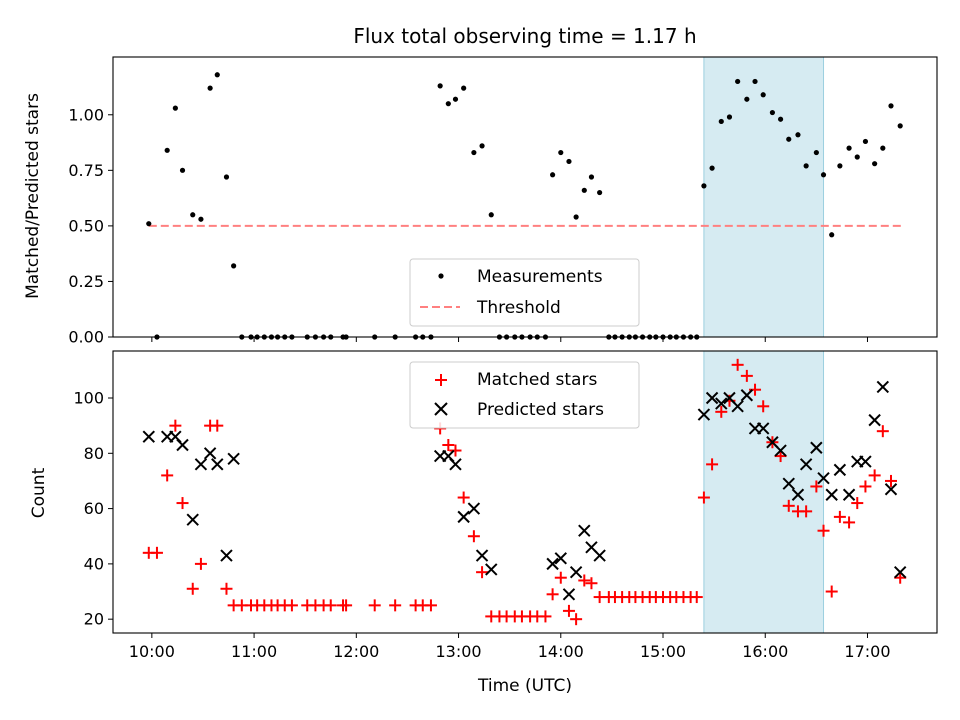  What do you see at coordinates (86, 114) in the screenshot?
I see `y-tick-label: 1.00` at bounding box center [86, 114].